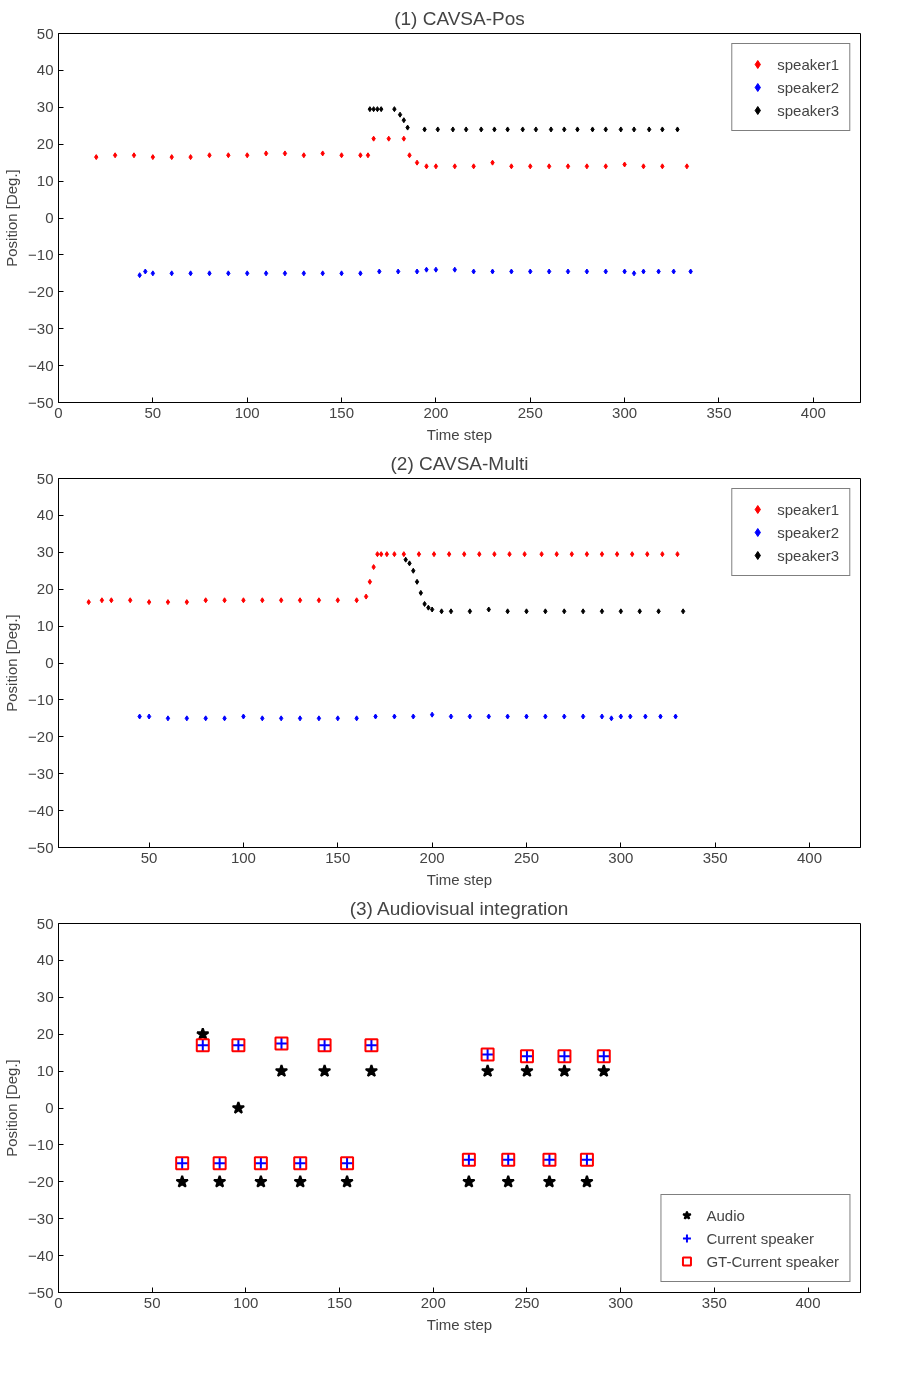  I want to click on legend-label: speaker3, so click(808, 555).